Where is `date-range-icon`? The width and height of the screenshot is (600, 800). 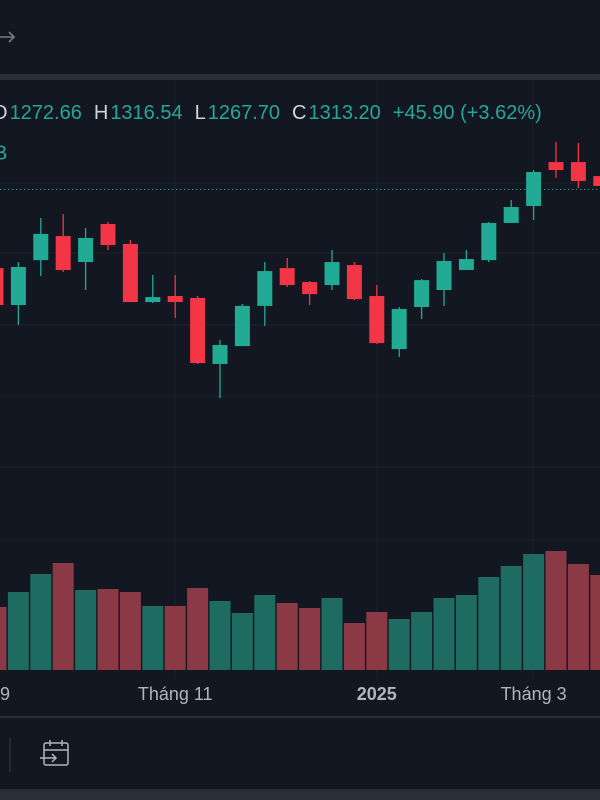 date-range-icon is located at coordinates (54, 753).